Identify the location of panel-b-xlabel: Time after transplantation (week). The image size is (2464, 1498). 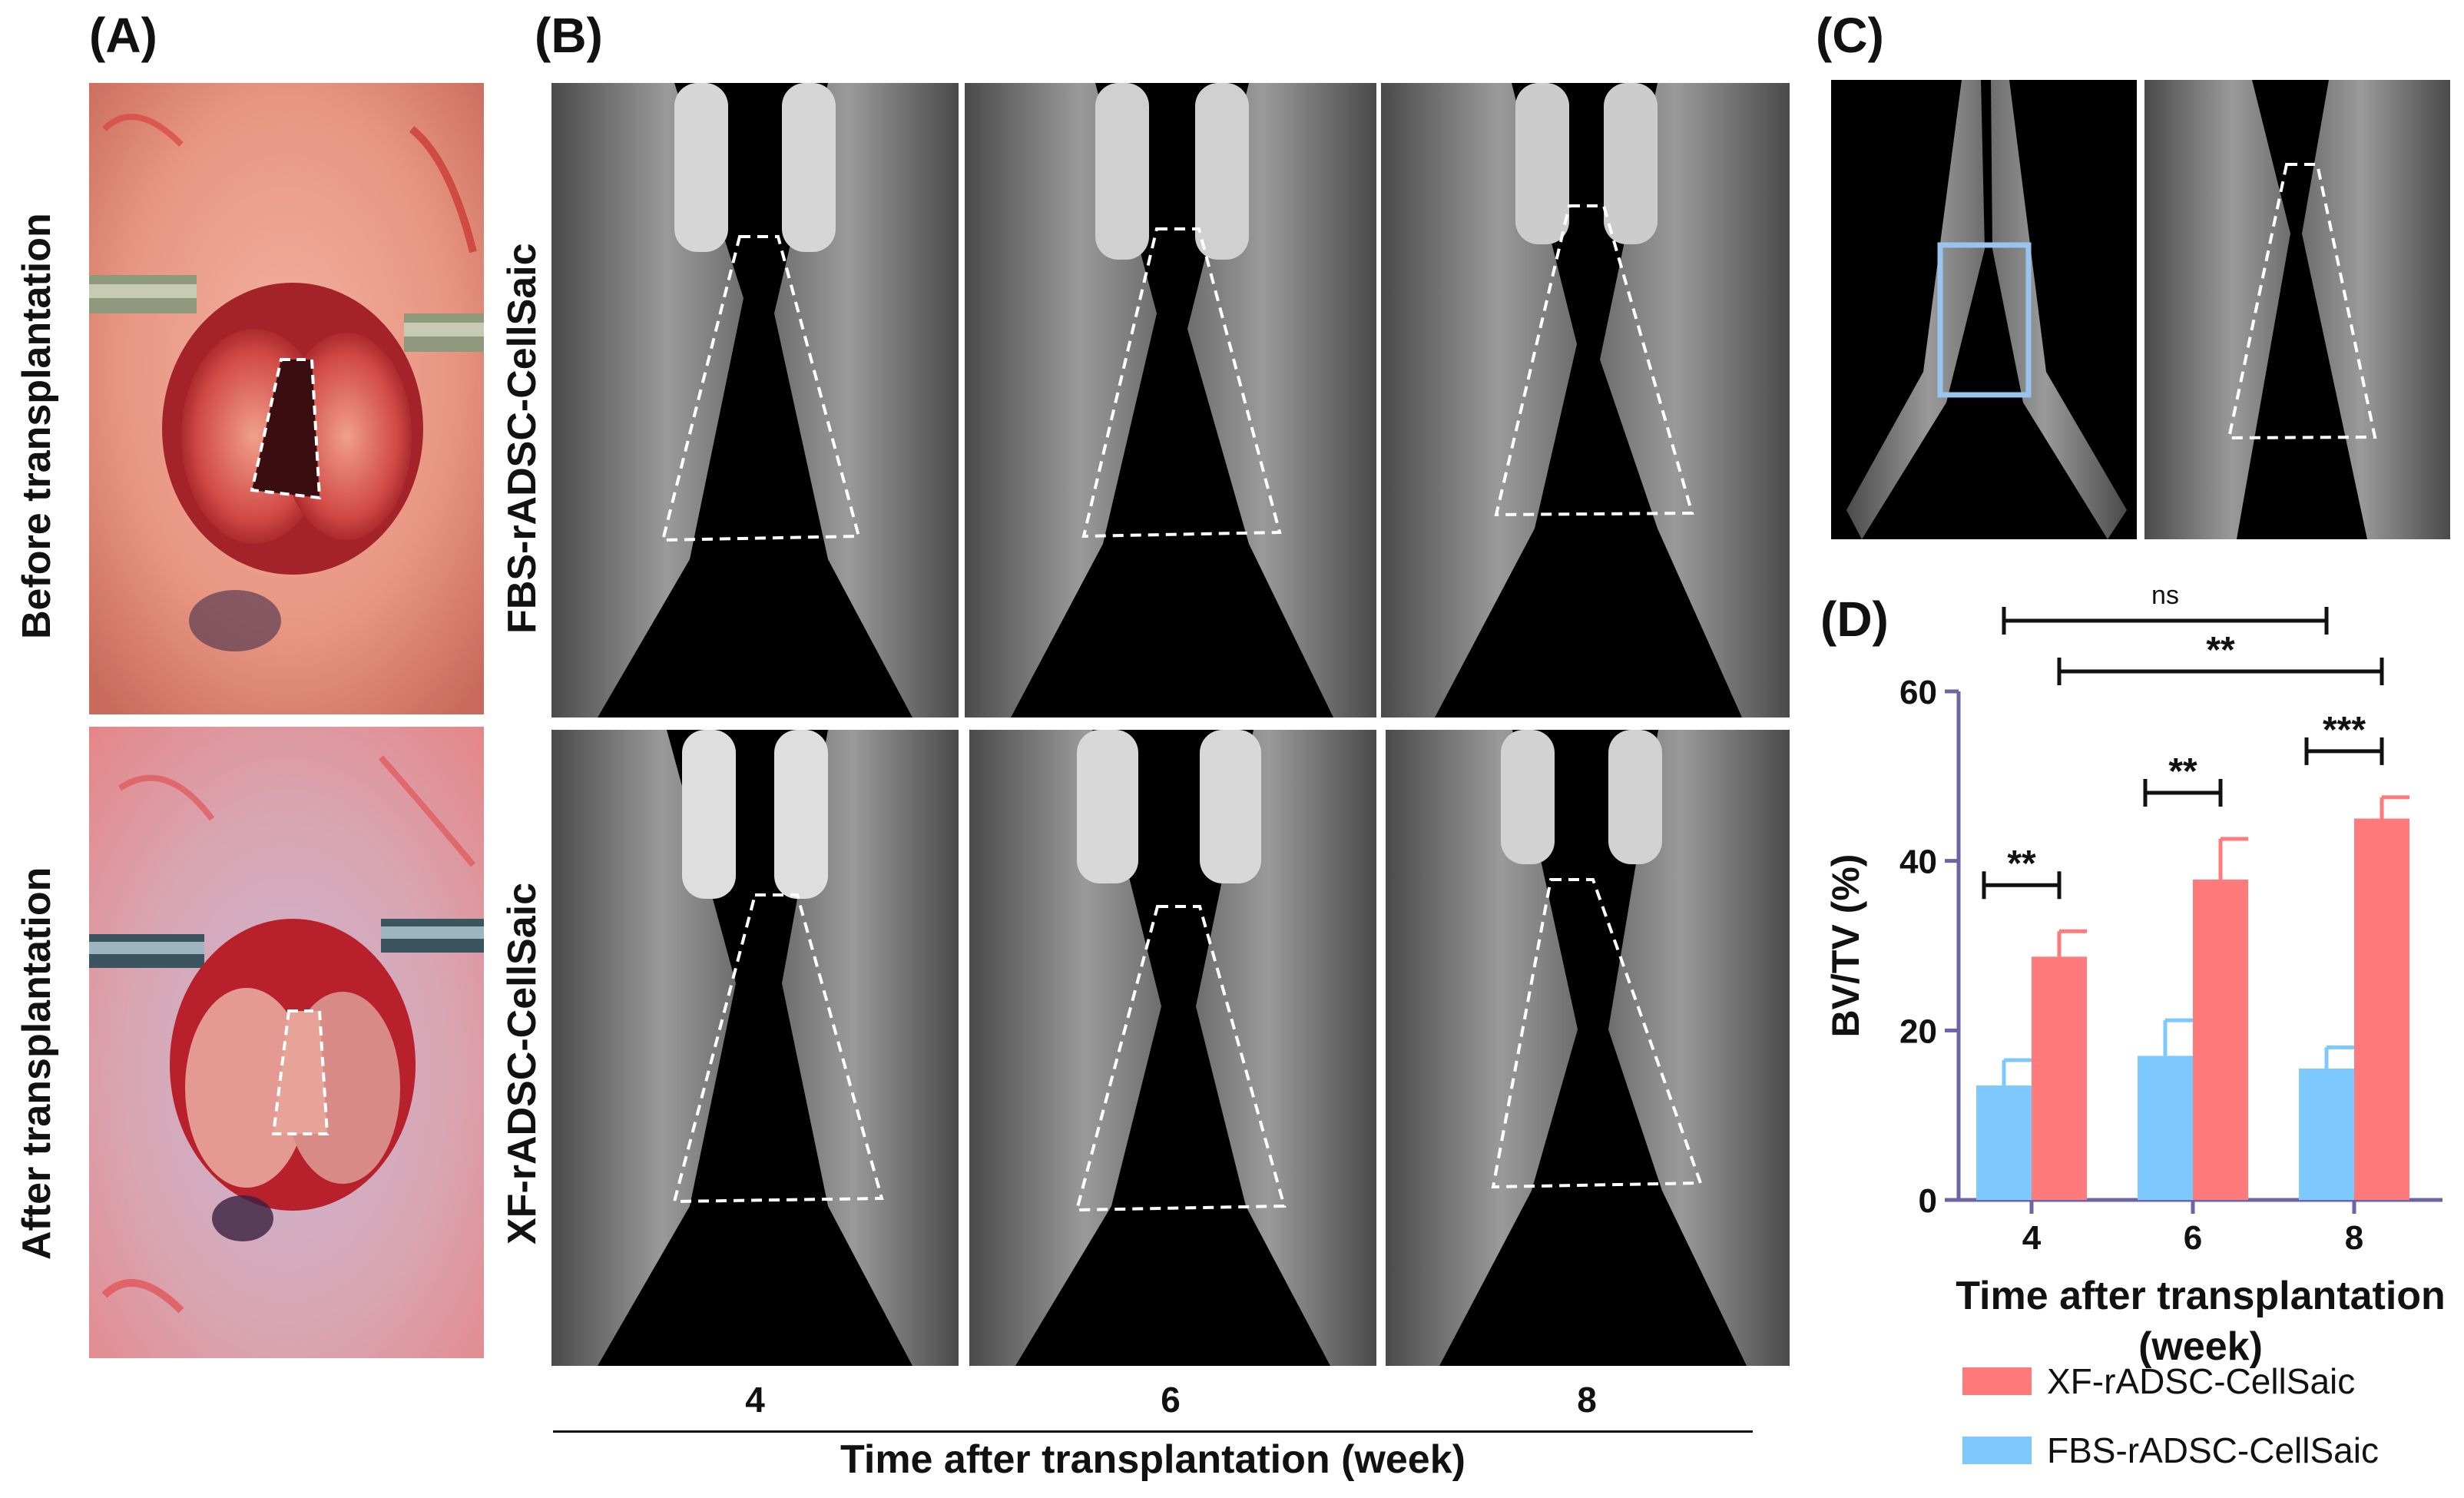
(1152, 1459).